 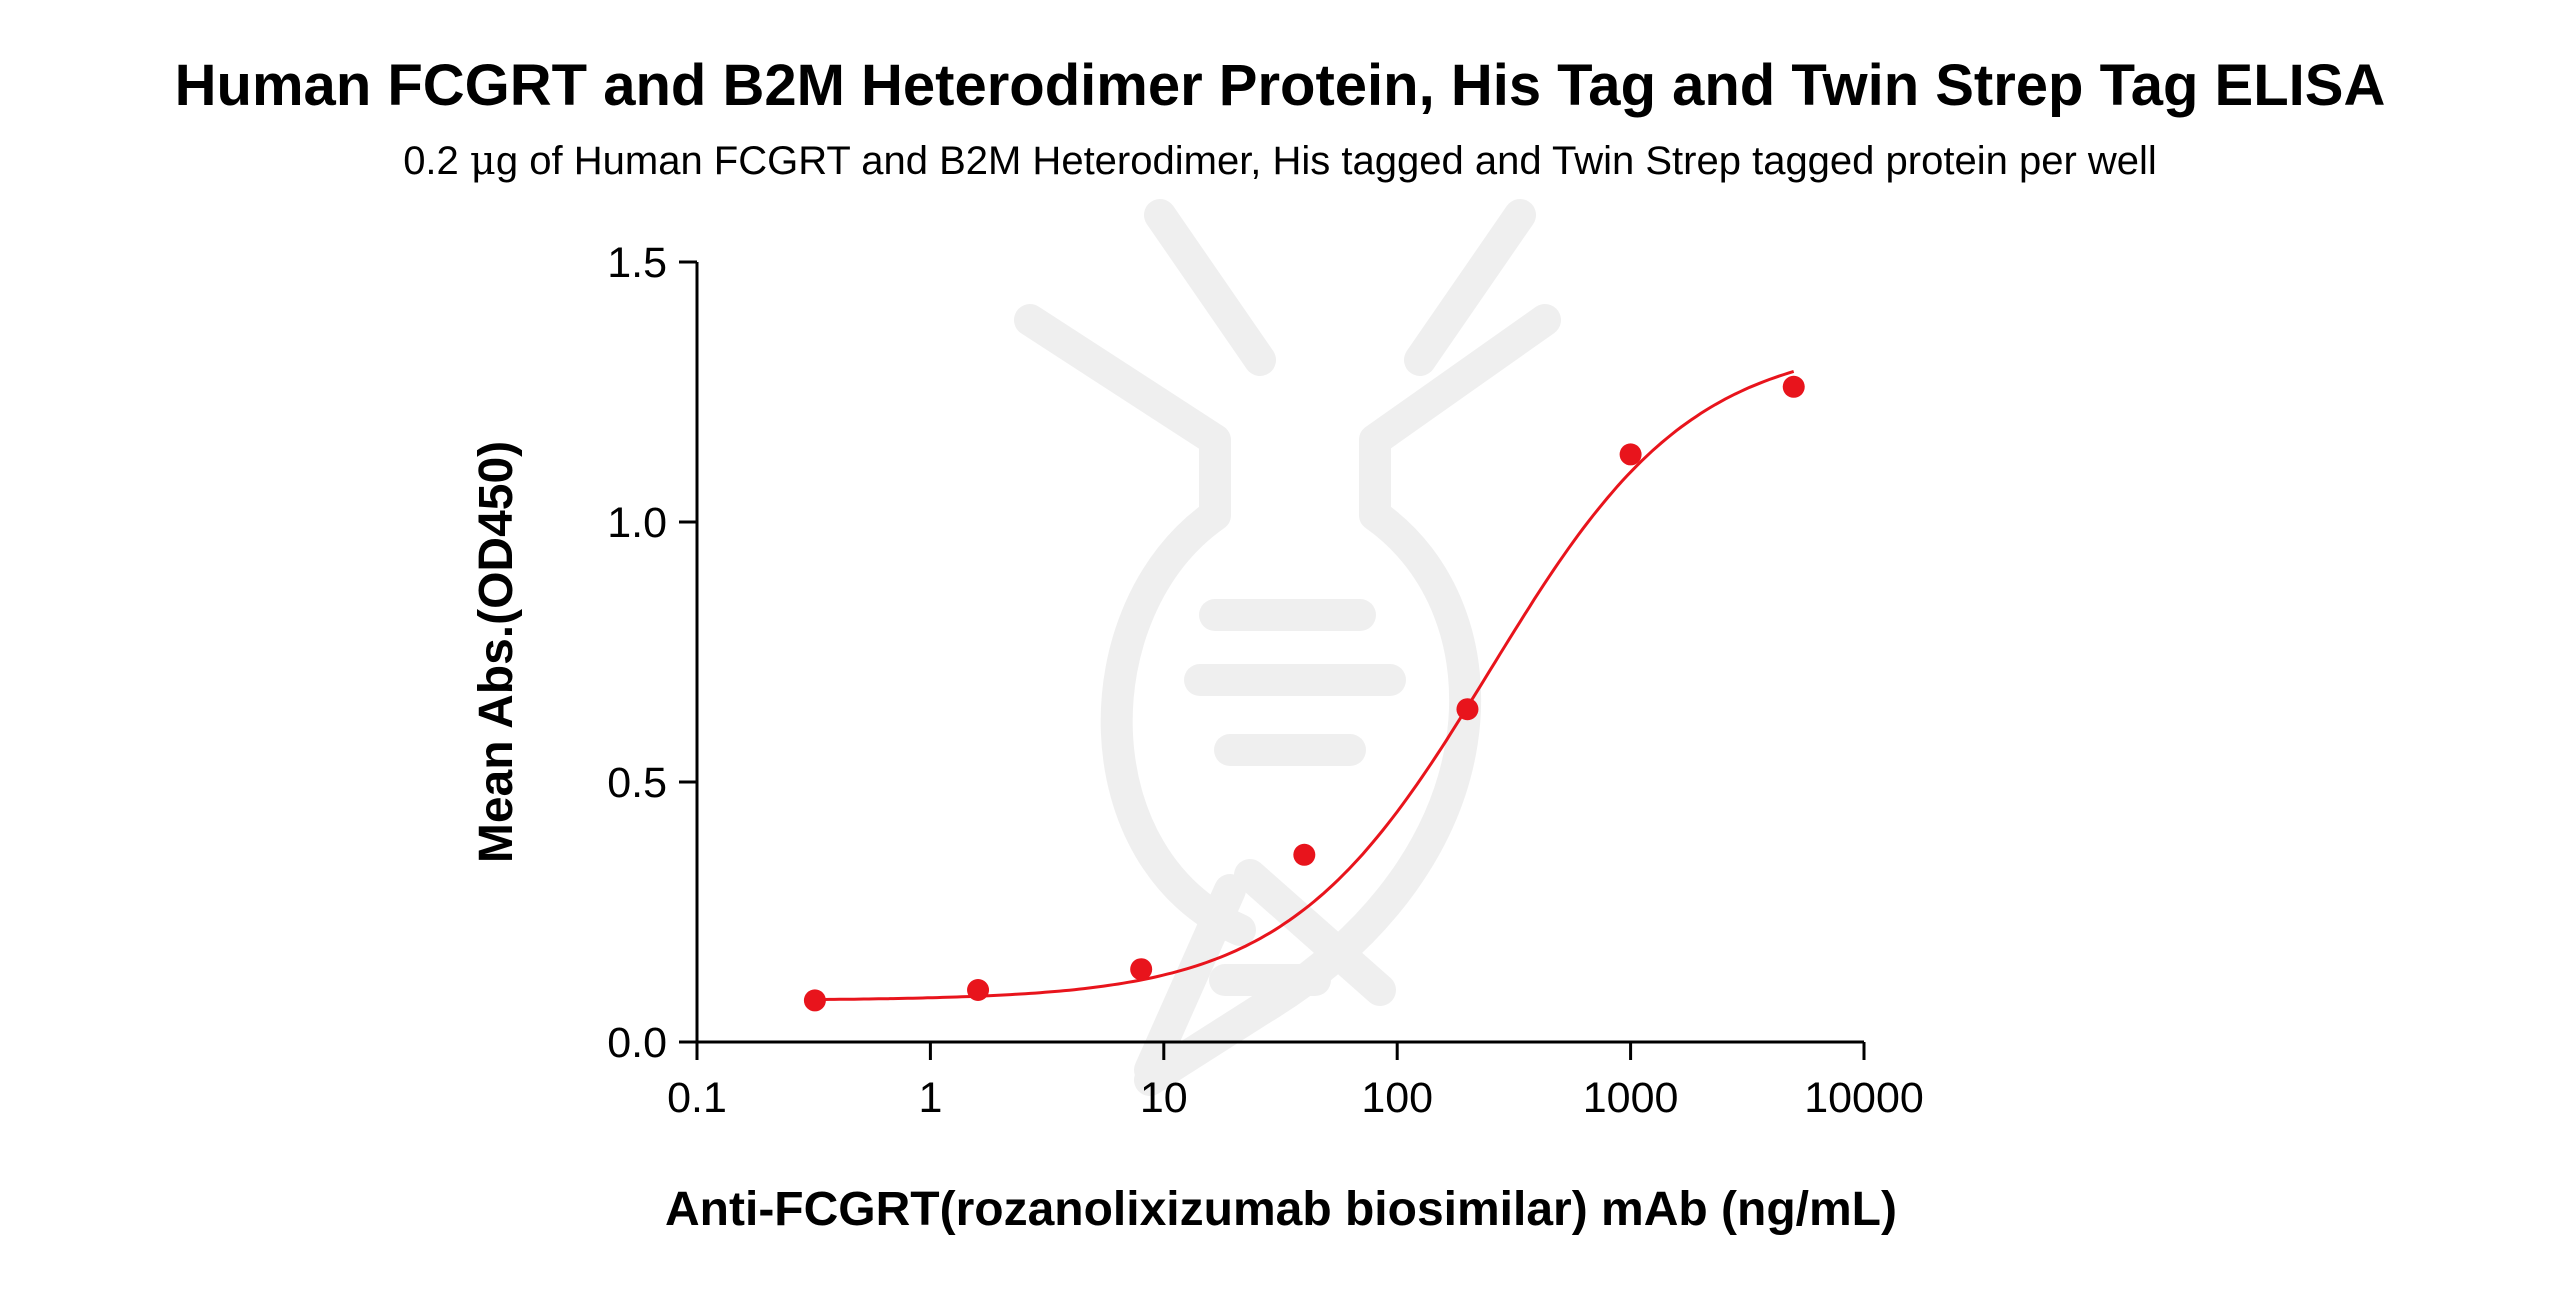 I want to click on y-tick-label: 0.0, so click(x=637, y=1043).